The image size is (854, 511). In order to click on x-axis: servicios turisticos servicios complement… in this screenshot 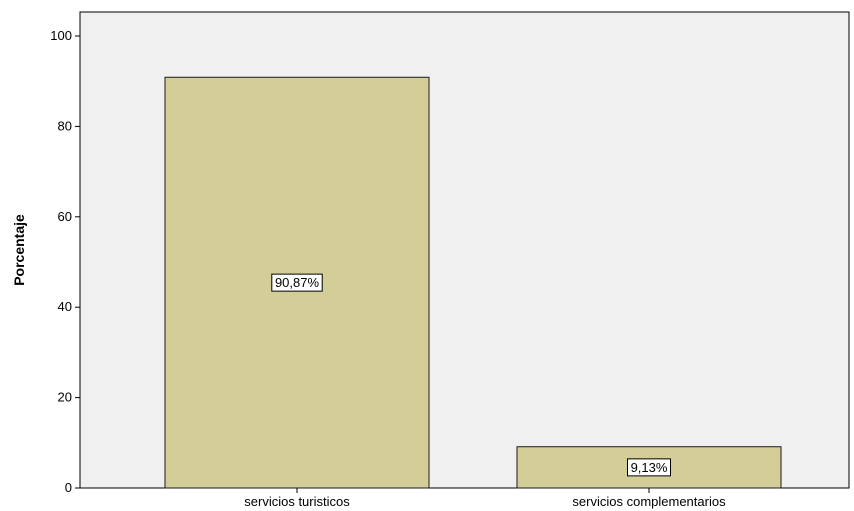, I will do `click(485, 498)`.